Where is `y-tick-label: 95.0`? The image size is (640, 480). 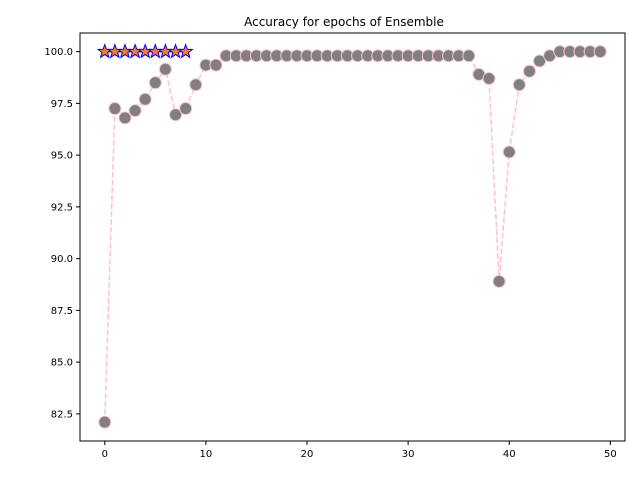 y-tick-label: 95.0 is located at coordinates (62, 156).